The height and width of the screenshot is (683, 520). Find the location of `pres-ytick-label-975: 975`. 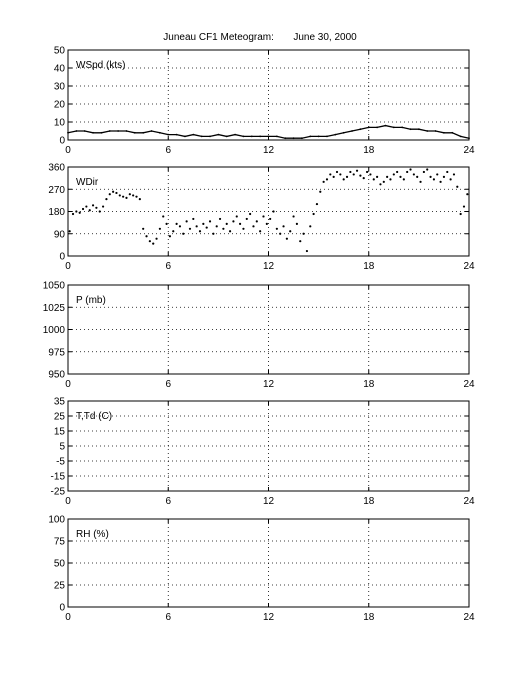

pres-ytick-label-975: 975 is located at coordinates (56, 352).